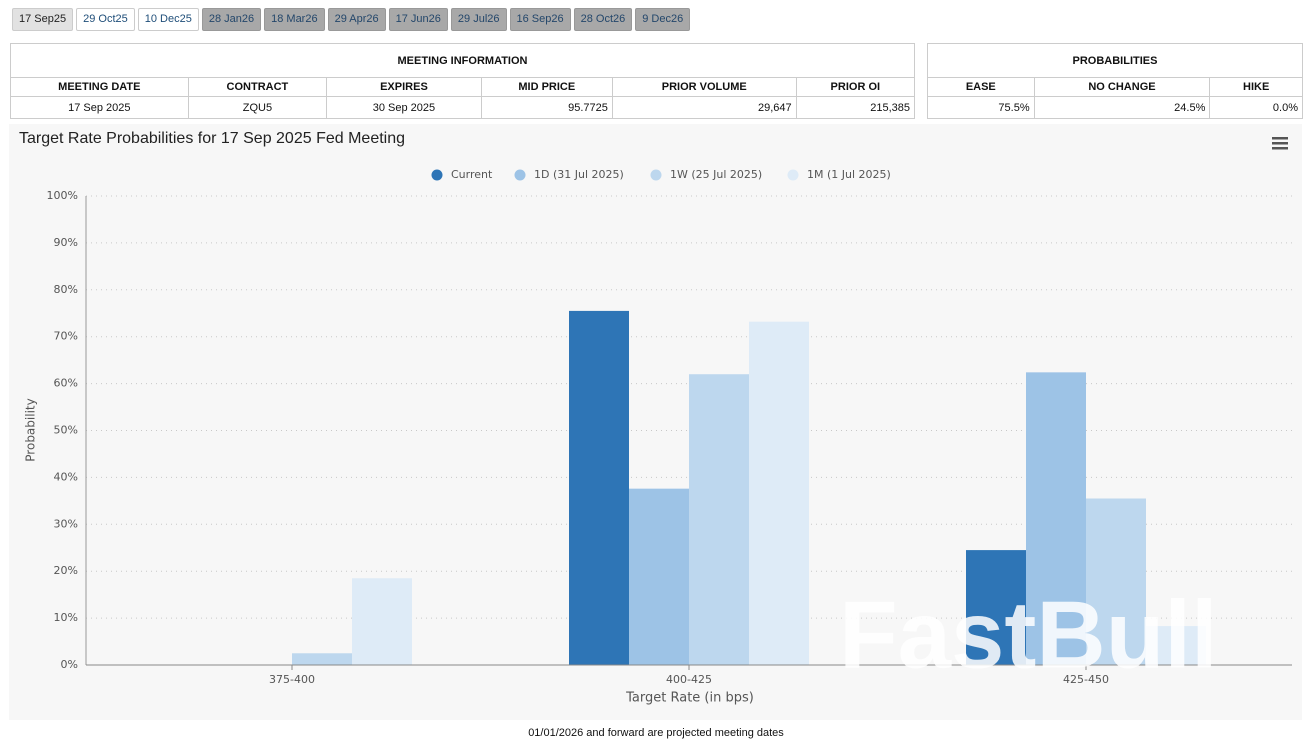  I want to click on column-header: PRIOR OI, so click(855, 87).